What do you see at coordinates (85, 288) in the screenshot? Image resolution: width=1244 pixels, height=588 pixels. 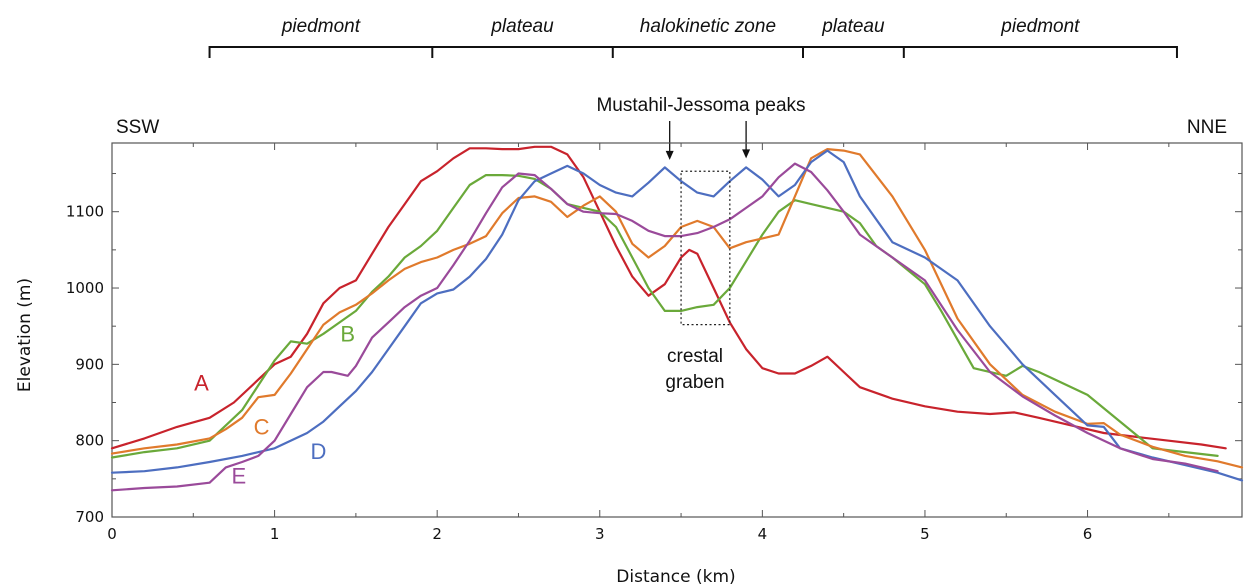 I see `y-tick-label: 1000` at bounding box center [85, 288].